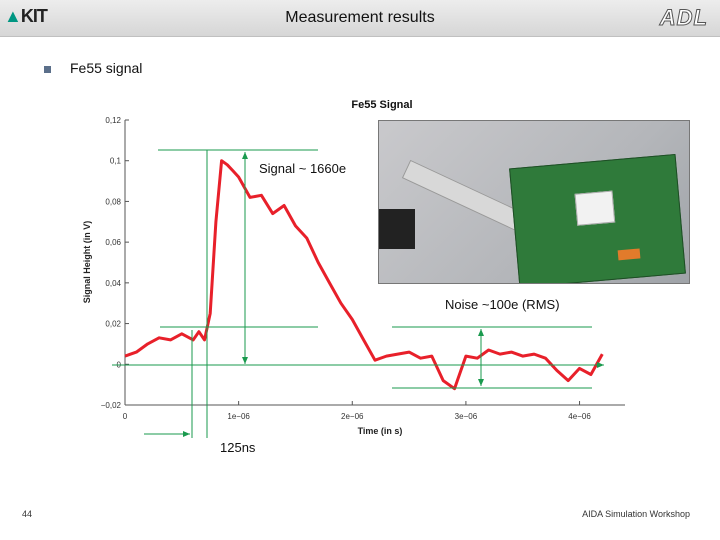 Image resolution: width=720 pixels, height=540 pixels. Describe the element at coordinates (397, 229) in the screenshot. I see `connector-block` at that location.